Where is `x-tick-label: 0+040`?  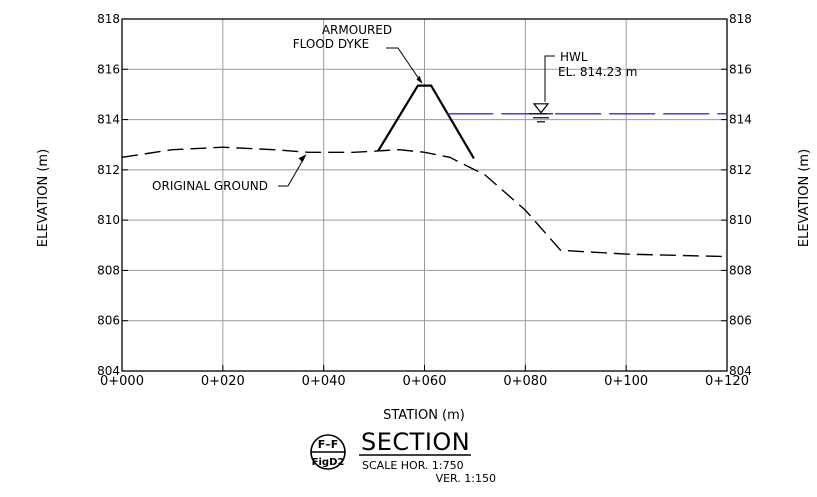
x-tick-label: 0+040 is located at coordinates (324, 381).